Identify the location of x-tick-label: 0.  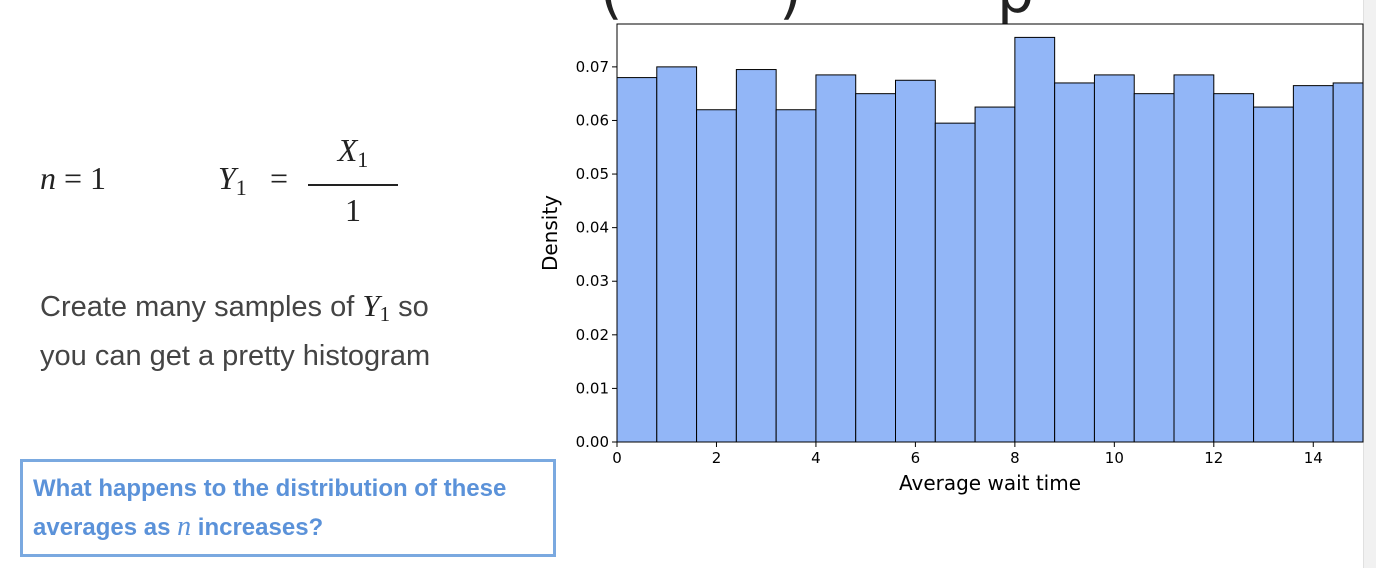
(617, 458).